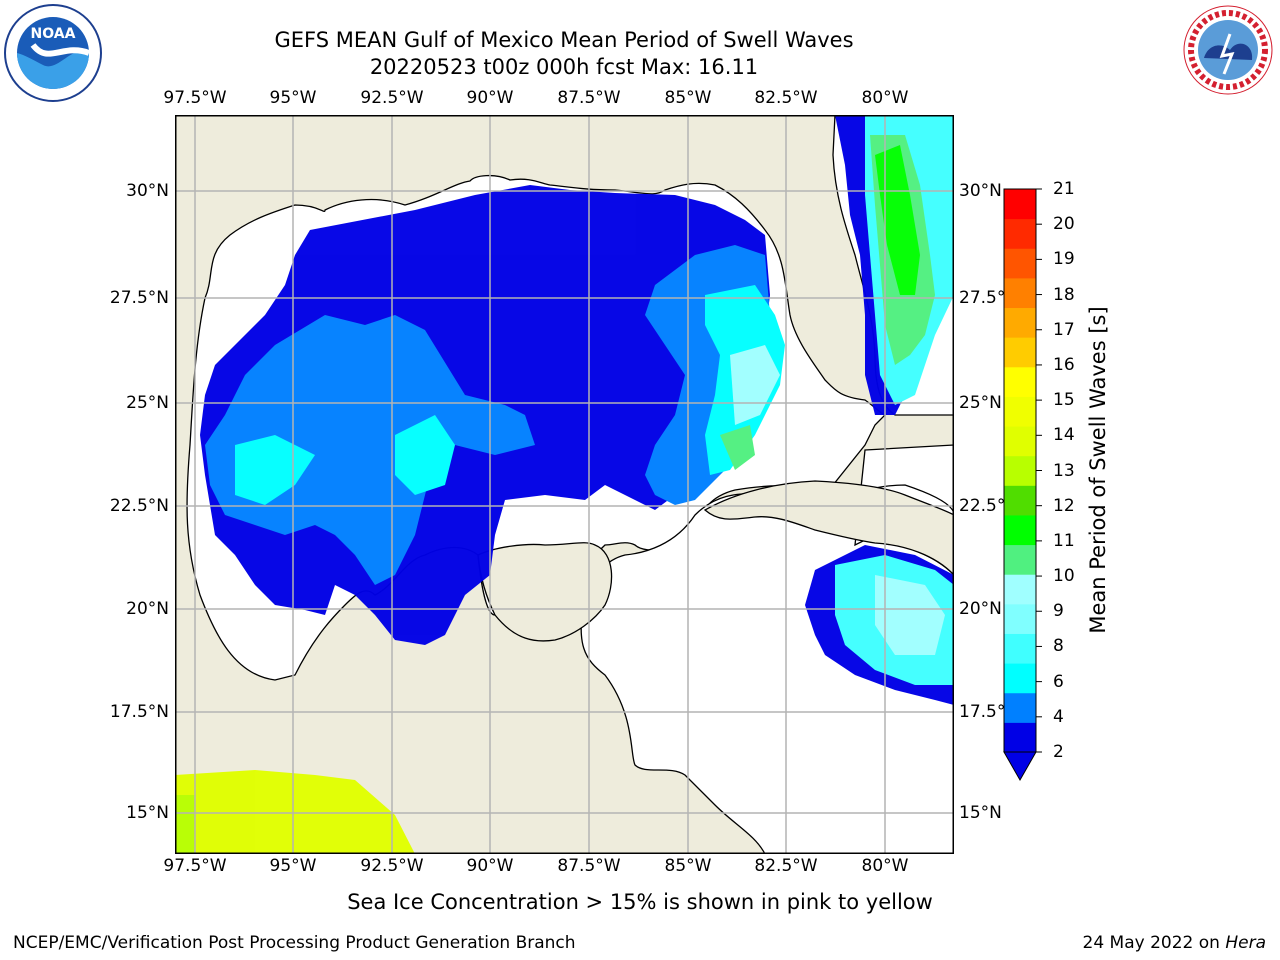 This screenshot has height=960, width=1280. What do you see at coordinates (1064, 259) in the screenshot?
I see `colorbar-tick-label: 19` at bounding box center [1064, 259].